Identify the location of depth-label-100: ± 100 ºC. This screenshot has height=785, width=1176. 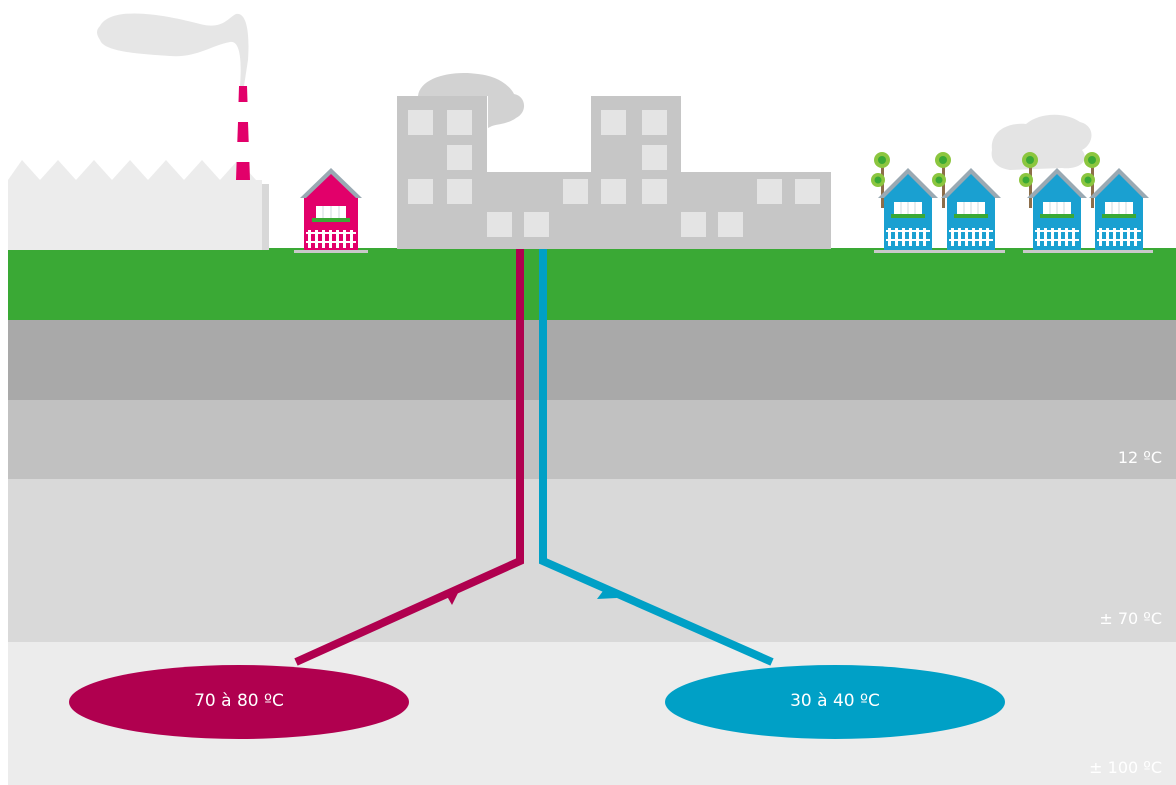
(1125, 767).